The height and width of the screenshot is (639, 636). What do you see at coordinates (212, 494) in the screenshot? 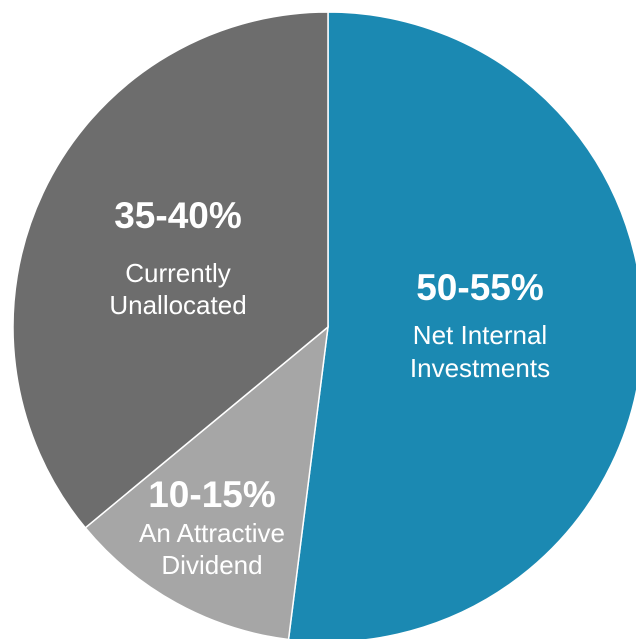
I see `slice-value-label: 10-15%` at bounding box center [212, 494].